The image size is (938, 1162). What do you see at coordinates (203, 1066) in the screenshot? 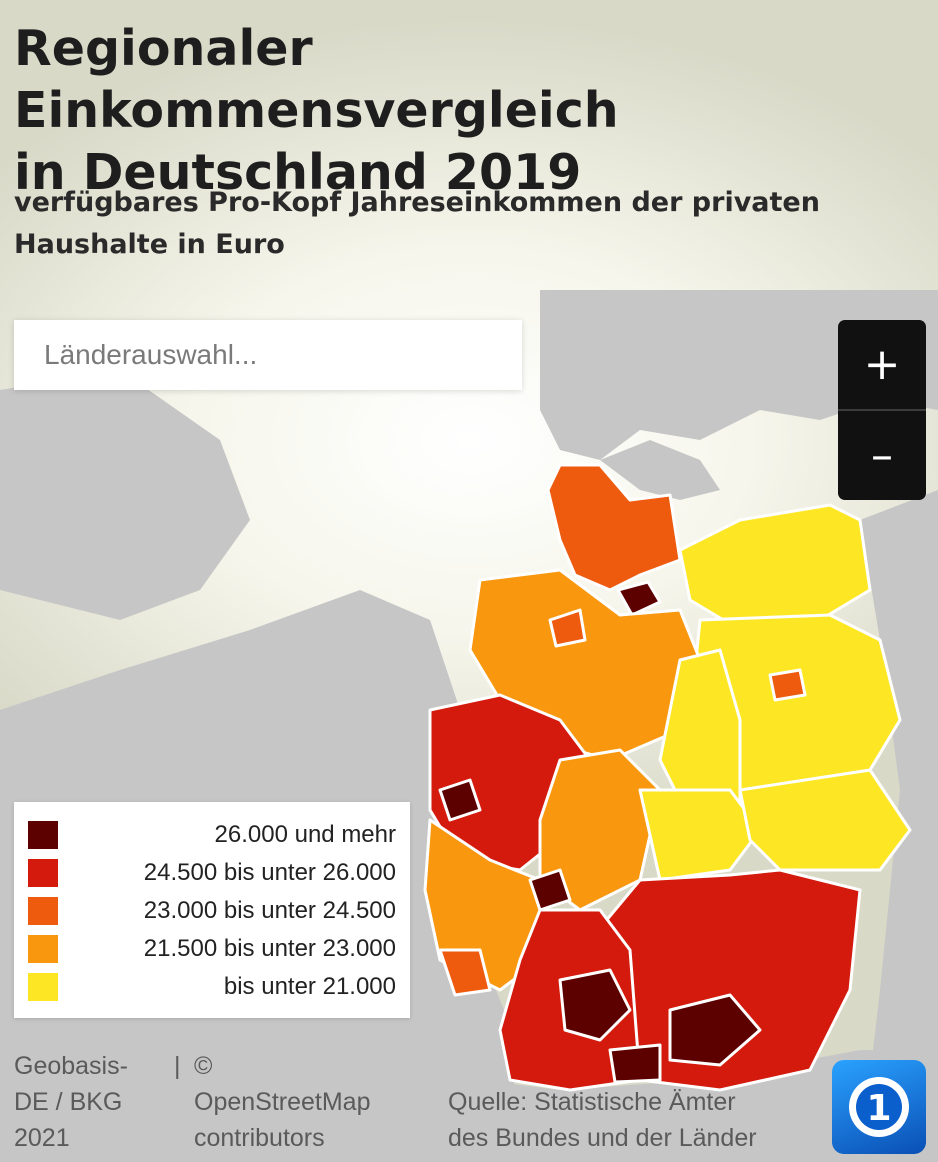
I see `attribution-line: ©` at bounding box center [203, 1066].